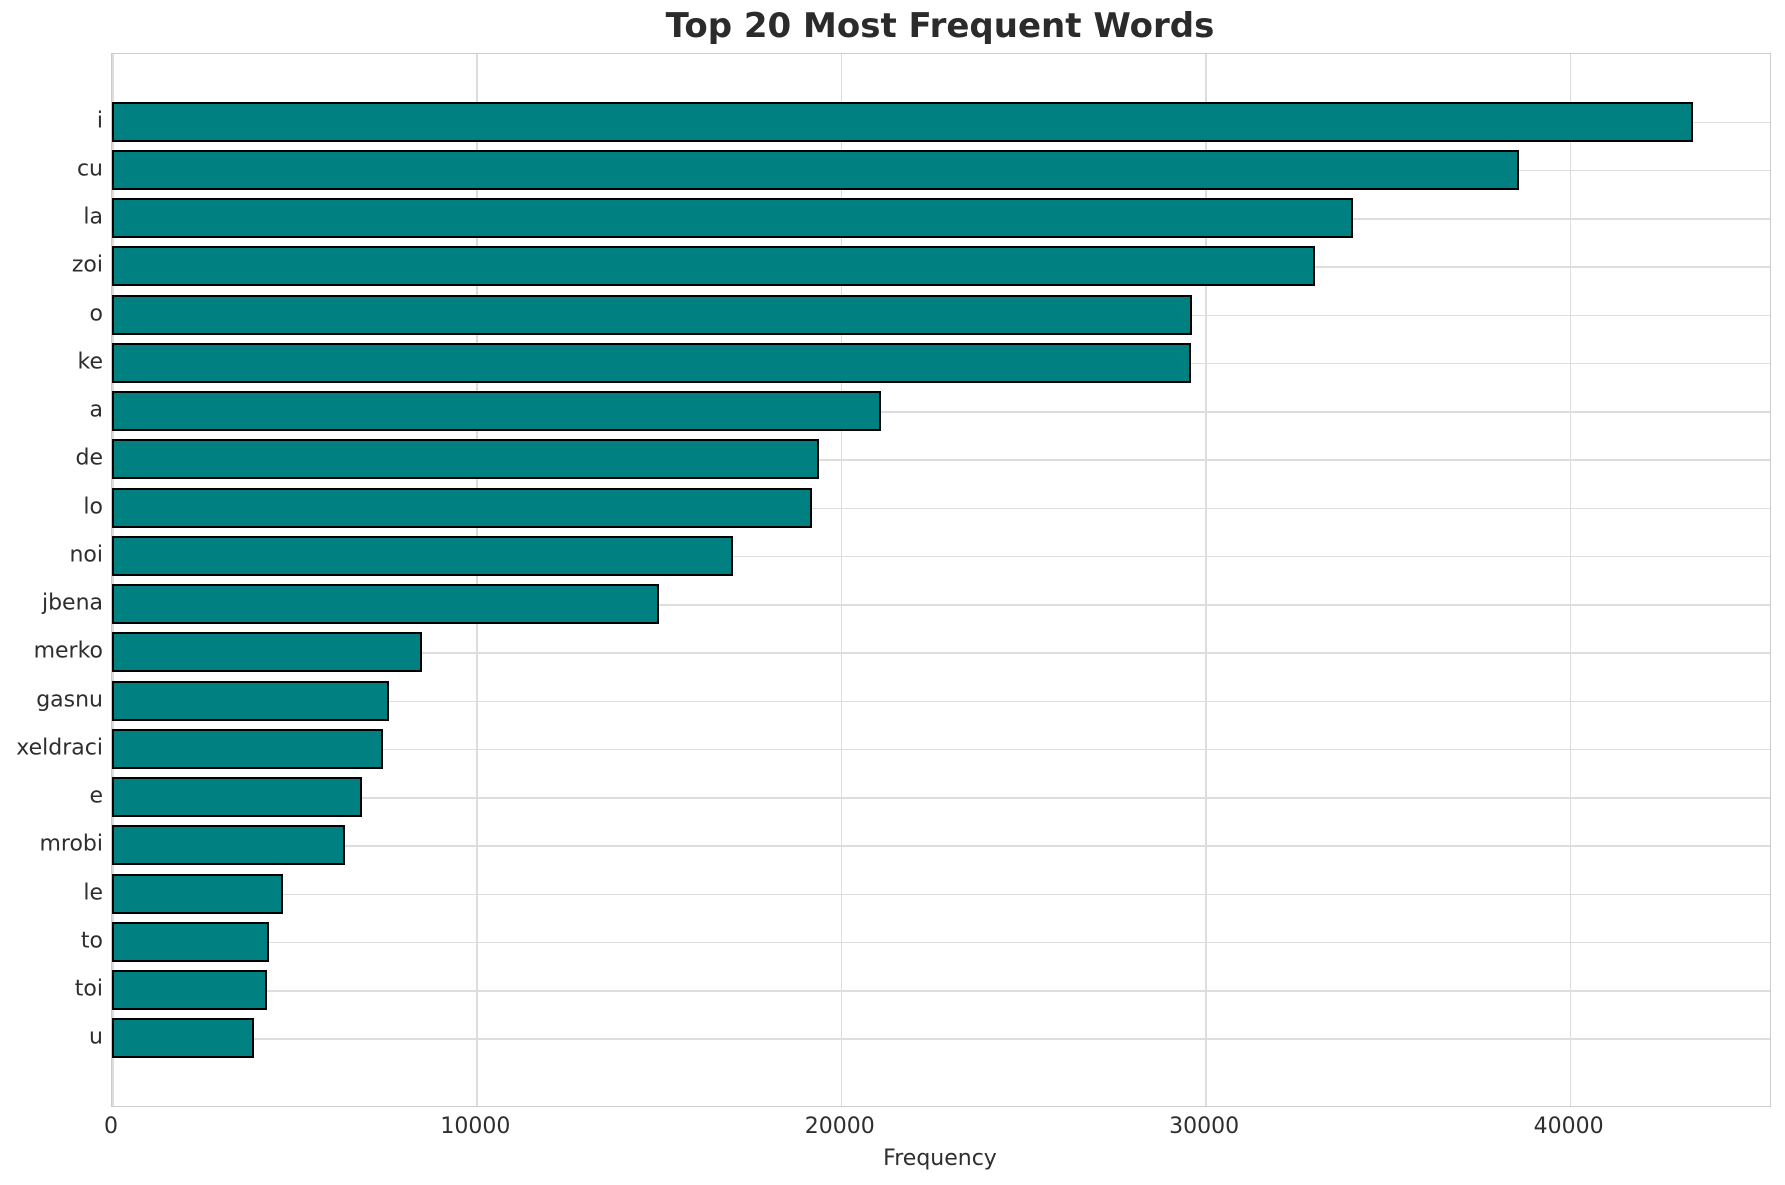  I want to click on x-tick-label-0: 0, so click(111, 1126).